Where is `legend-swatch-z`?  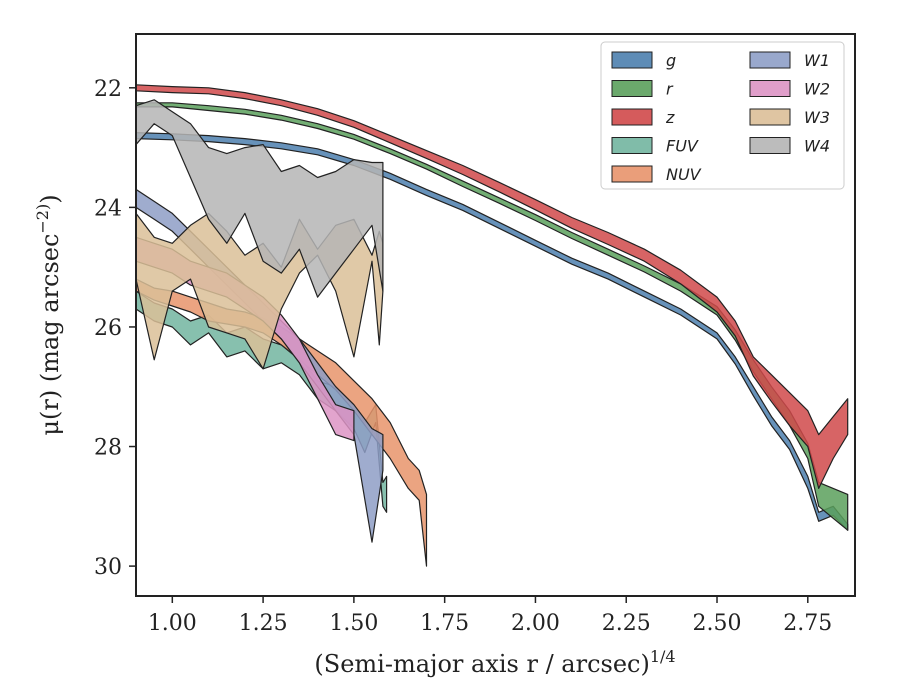 legend-swatch-z is located at coordinates (632, 117).